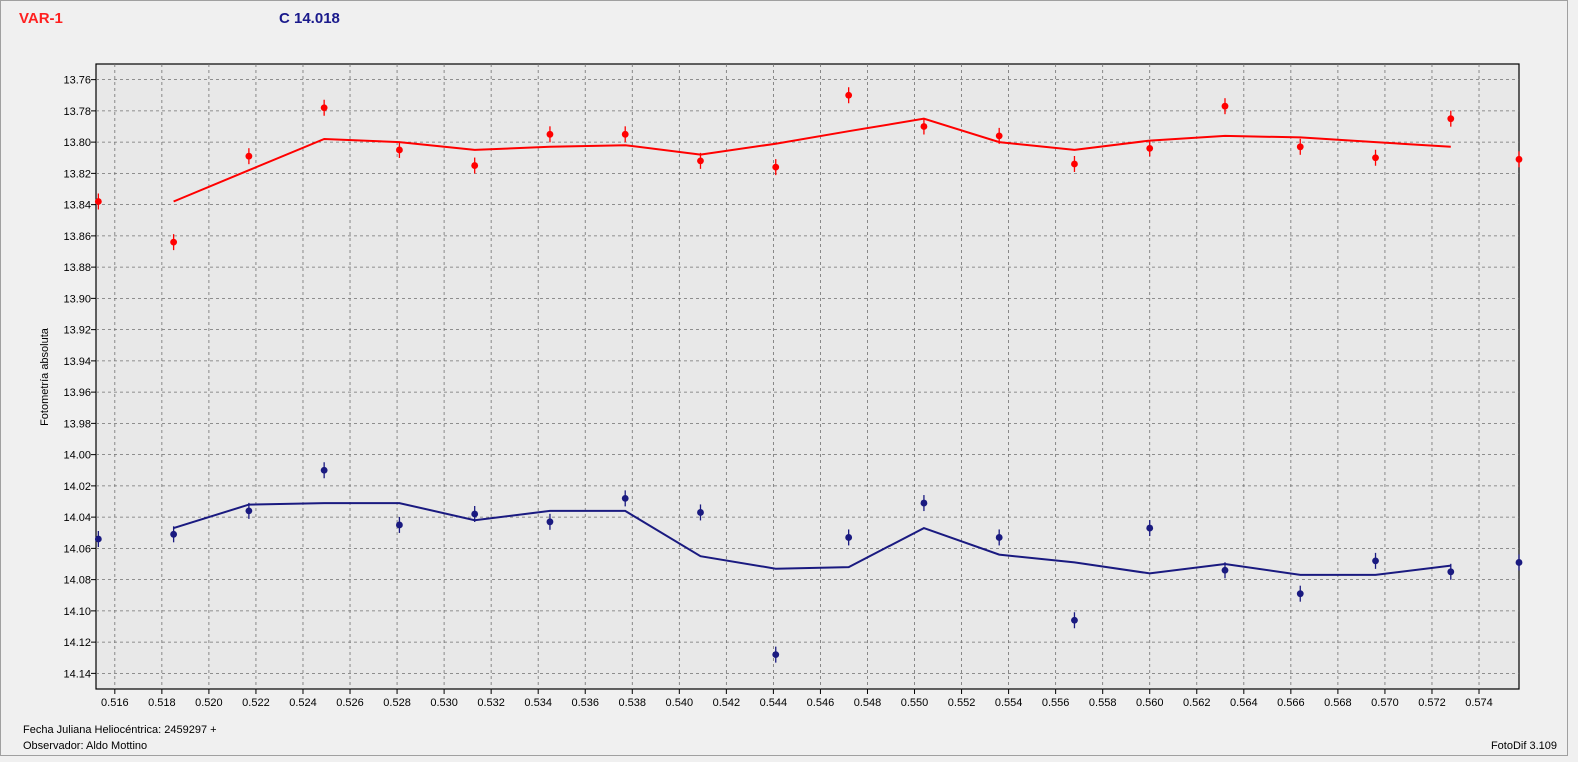 This screenshot has width=1578, height=762. I want to click on y-tick-label: 13.86, so click(77, 237).